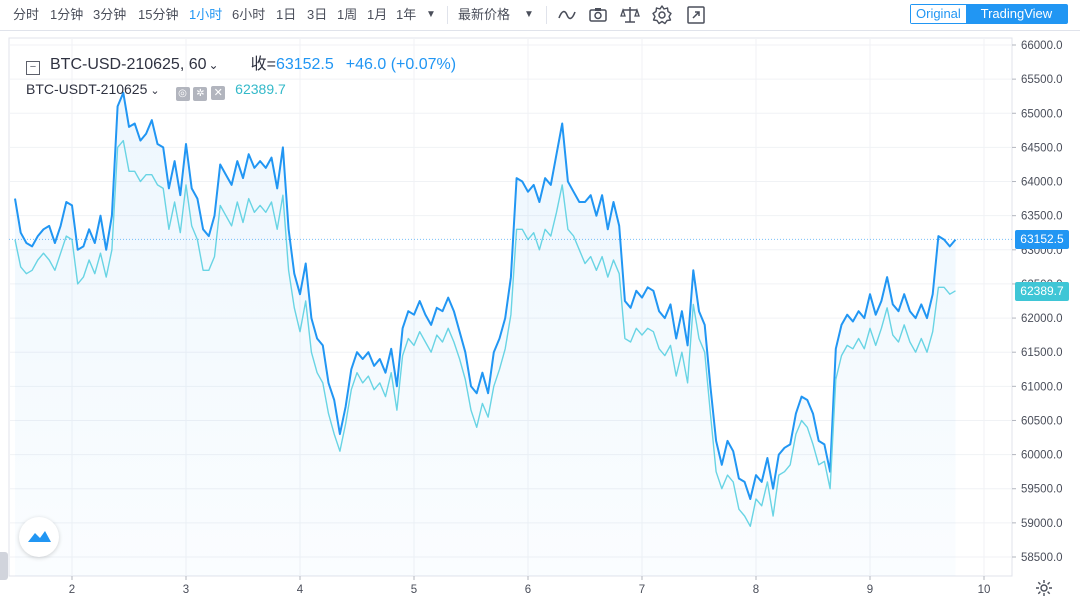 Image resolution: width=1080 pixels, height=602 pixels. Describe the element at coordinates (484, 14) in the screenshot. I see `price-type-select: 最新价格` at that location.